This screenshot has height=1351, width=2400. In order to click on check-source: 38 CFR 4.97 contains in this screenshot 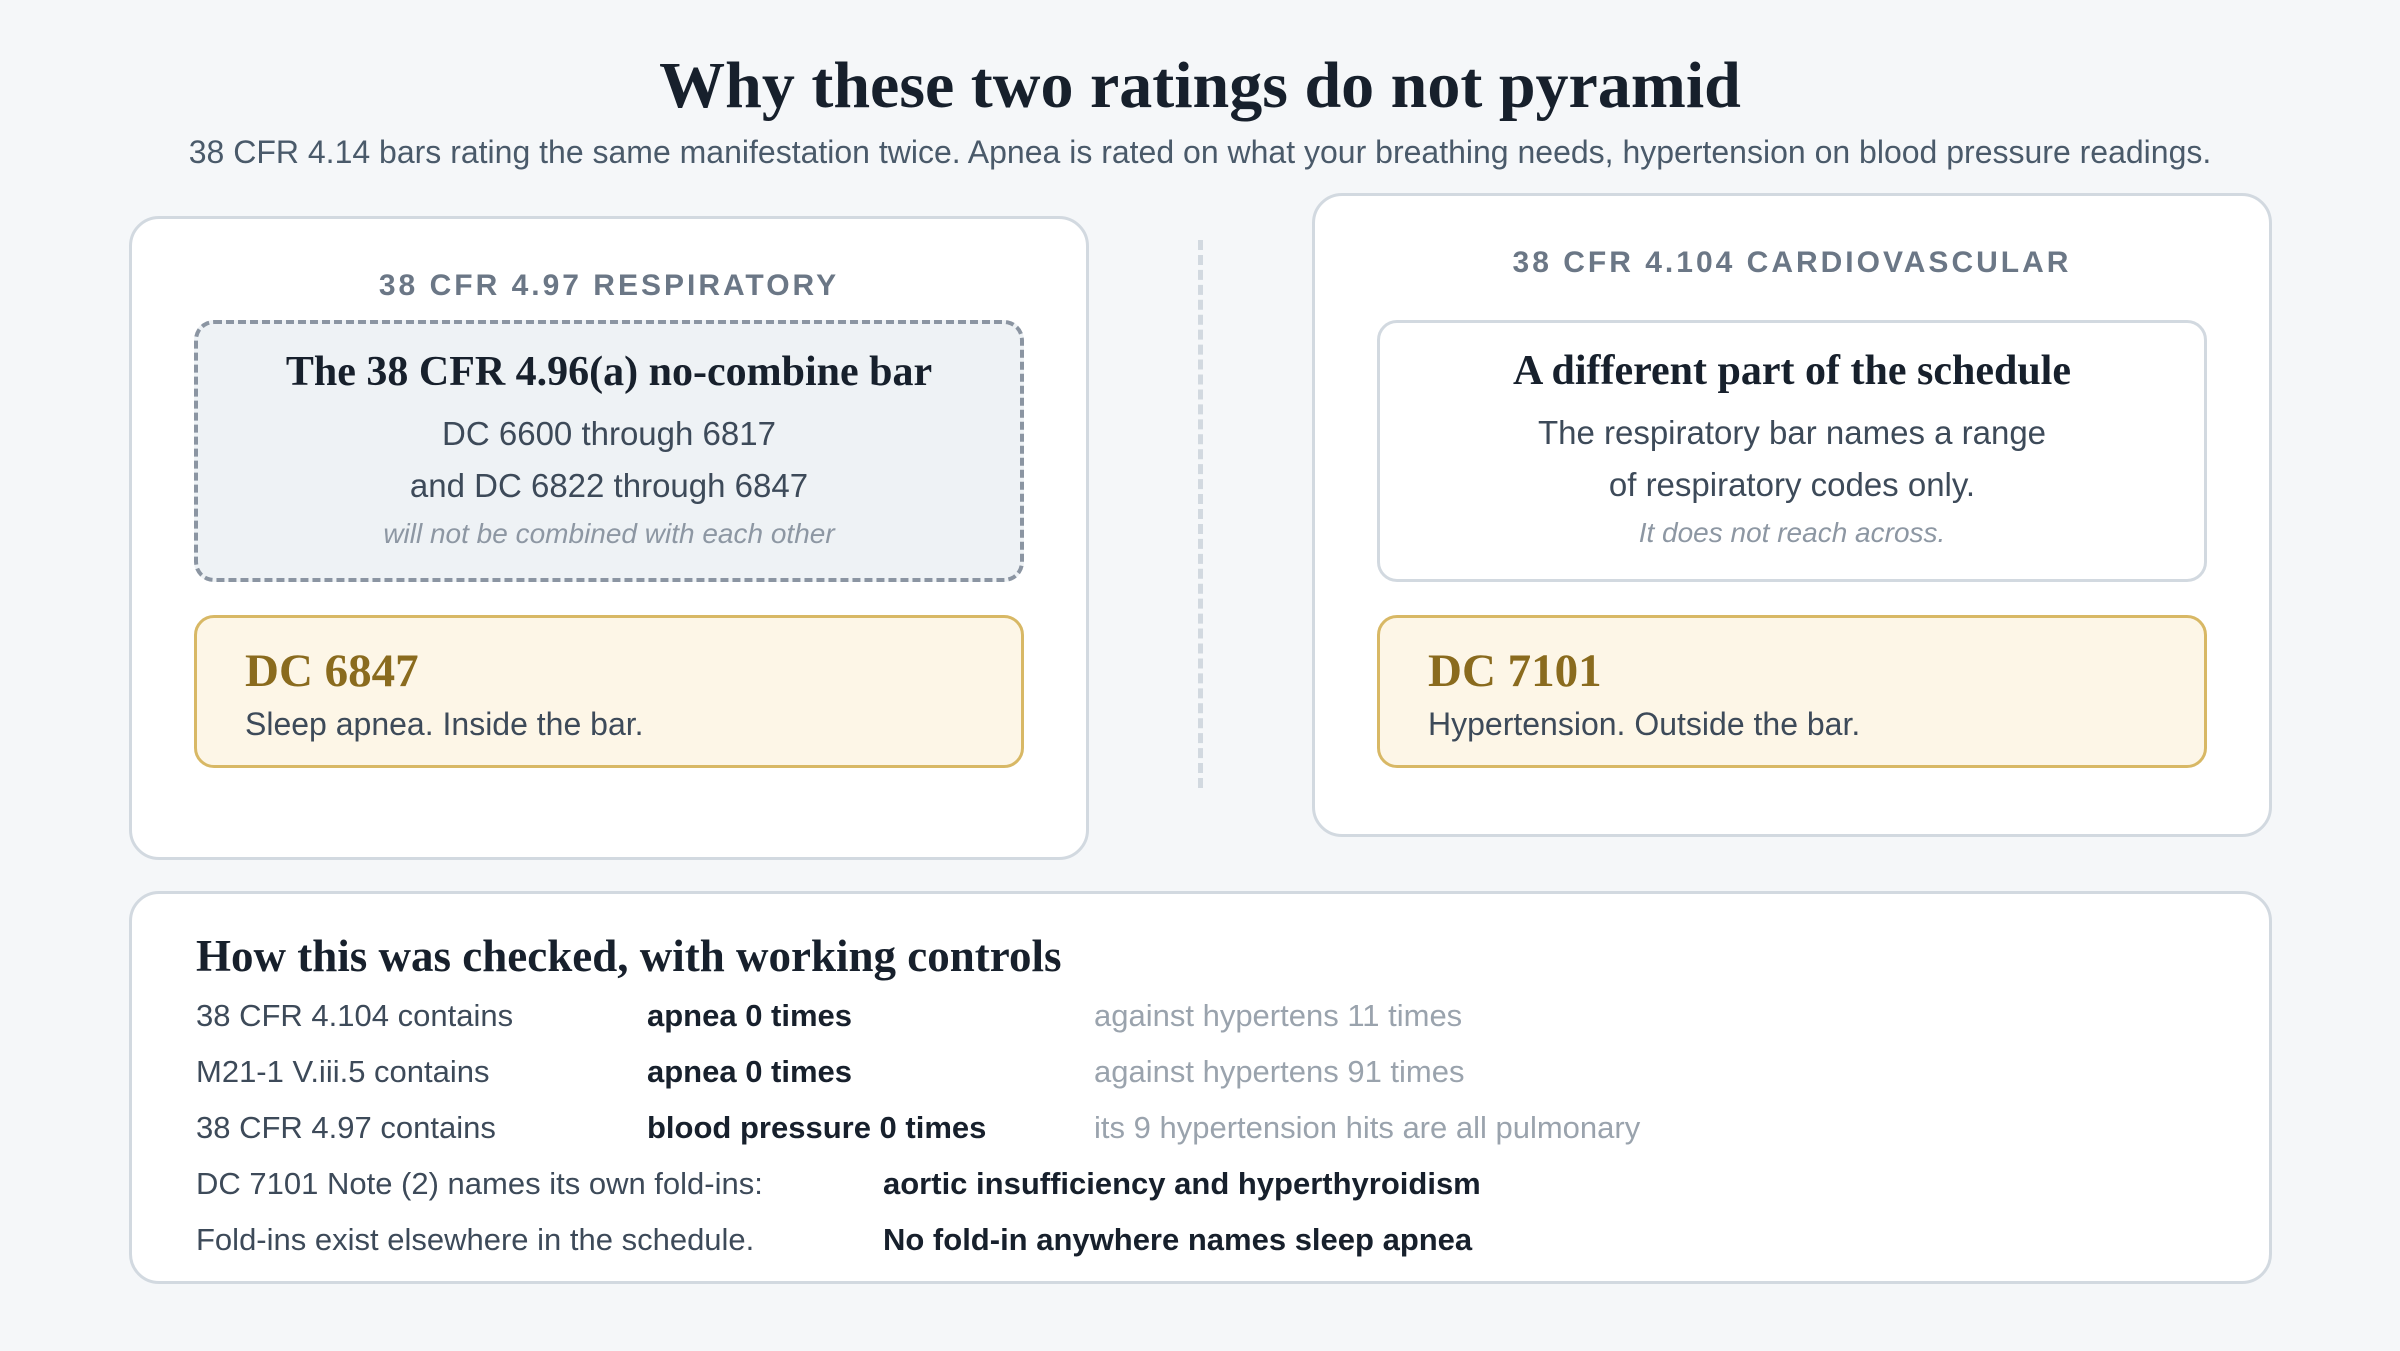, I will do `click(346, 1127)`.